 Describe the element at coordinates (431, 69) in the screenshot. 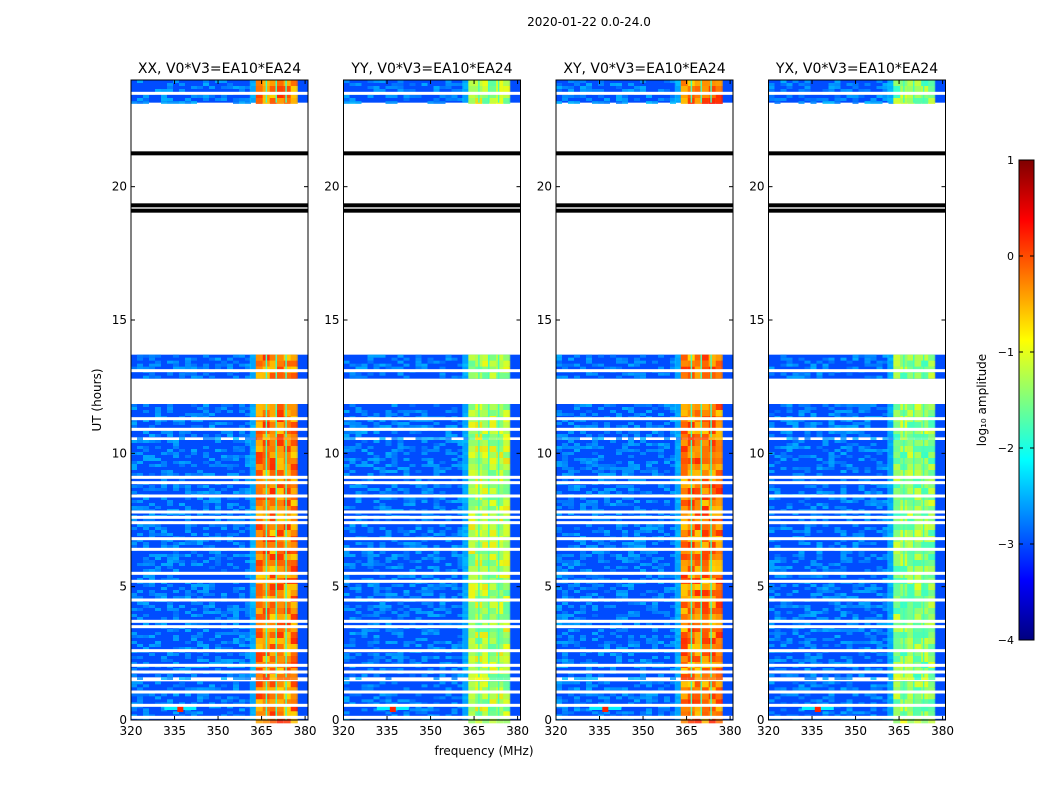

I see `panel-title: YY, V0*V3=EA10*EA24` at that location.